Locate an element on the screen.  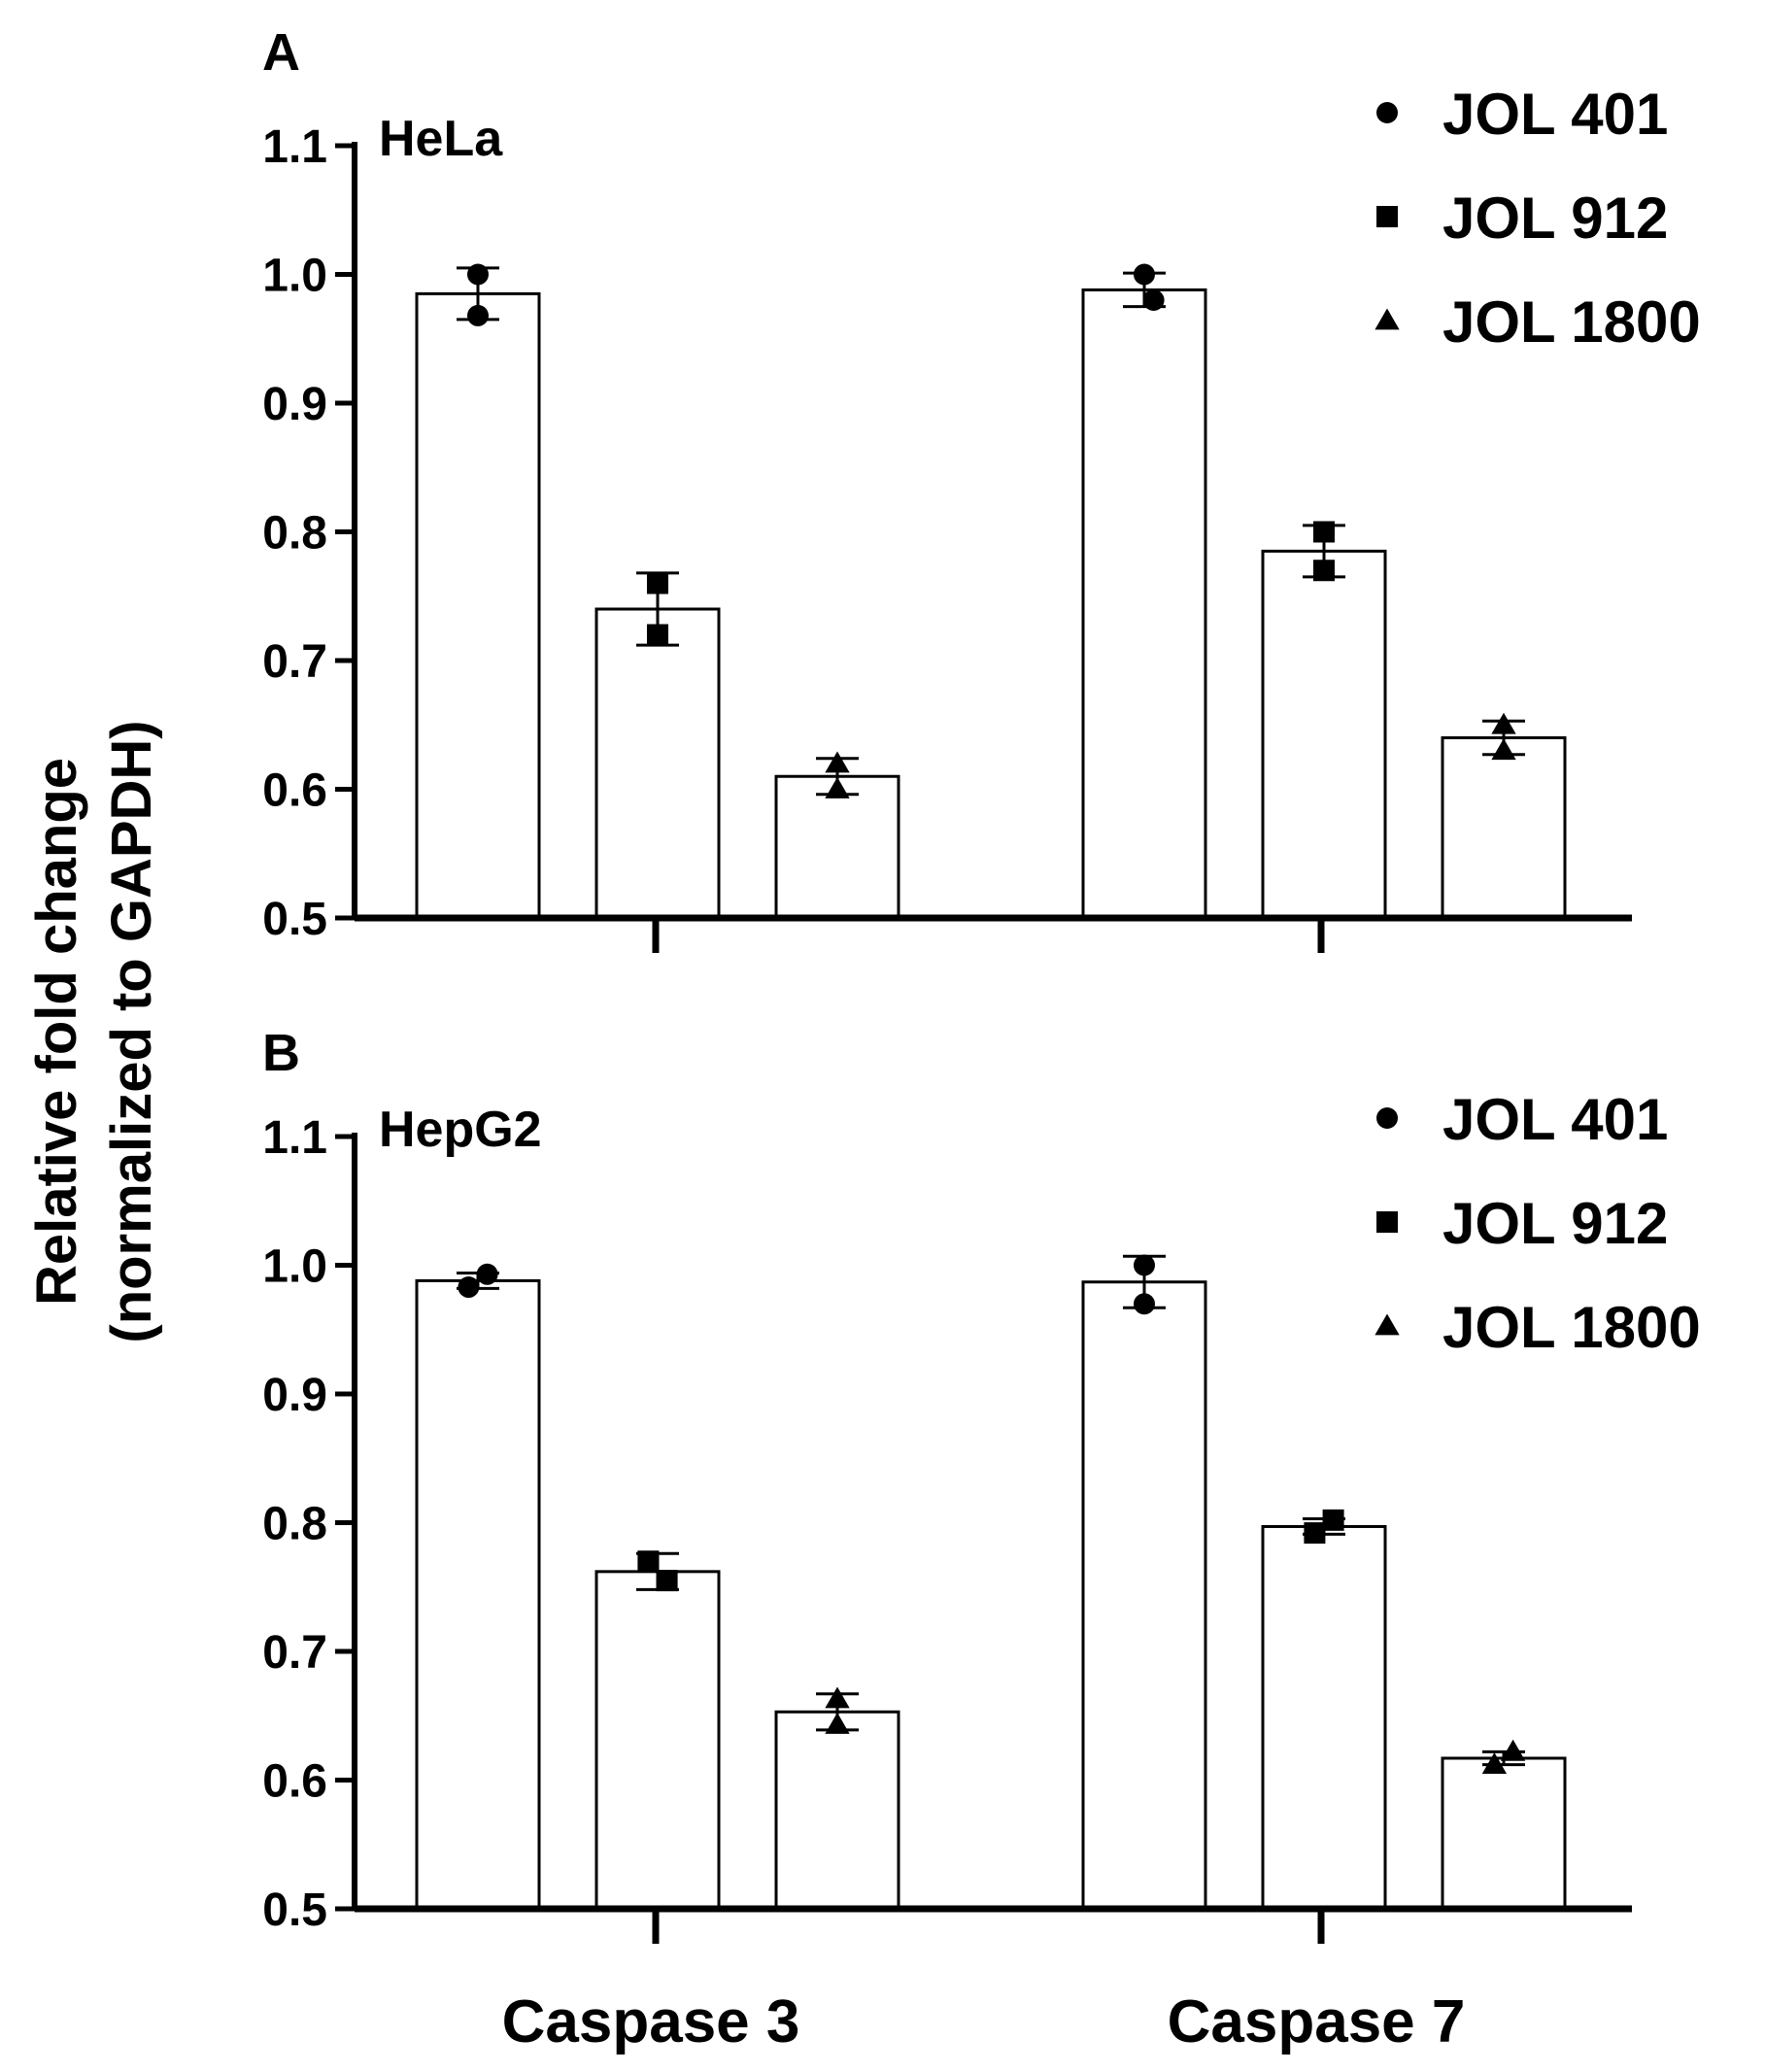
y-tick-label-b-0: 0.5 is located at coordinates (294, 1910).